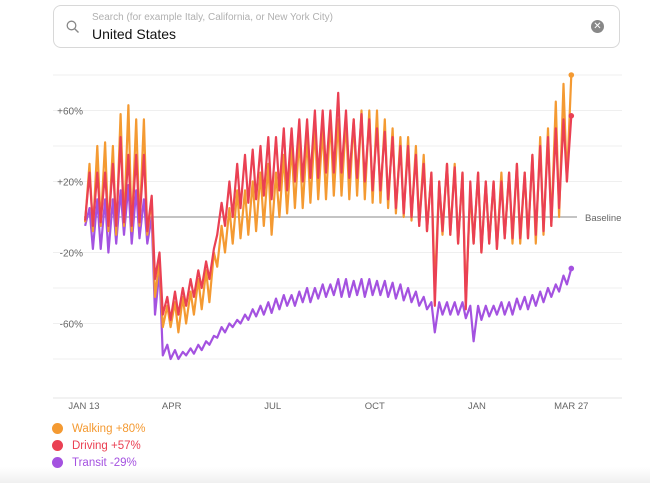 The image size is (650, 483). Describe the element at coordinates (71, 254) in the screenshot. I see `y-tick-label: -20%` at that location.